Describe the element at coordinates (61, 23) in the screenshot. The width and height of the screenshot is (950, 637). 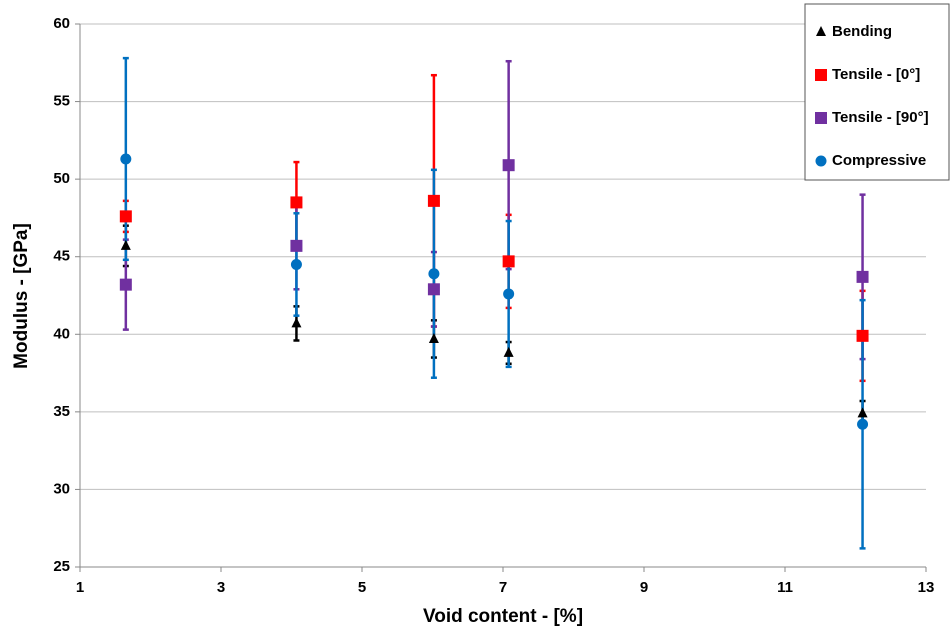
I see `y-tick-label: 60` at that location.